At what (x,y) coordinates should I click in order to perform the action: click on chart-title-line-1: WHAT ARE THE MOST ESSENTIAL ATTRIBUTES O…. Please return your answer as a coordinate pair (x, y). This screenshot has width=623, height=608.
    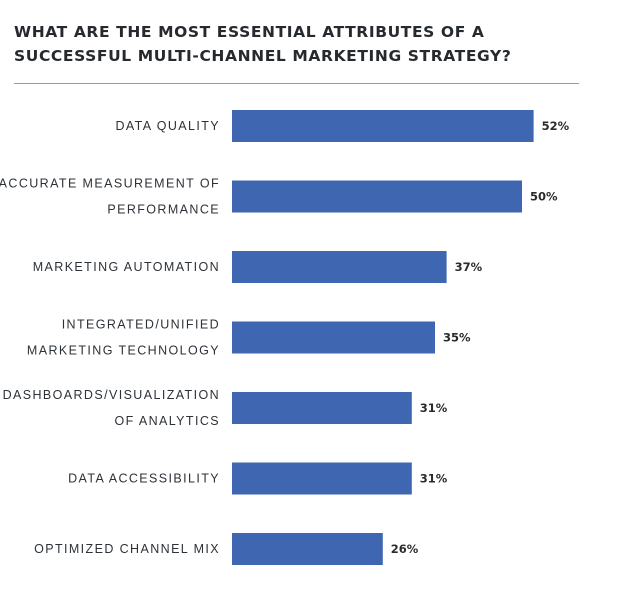
    Looking at the image, I should click on (249, 32).